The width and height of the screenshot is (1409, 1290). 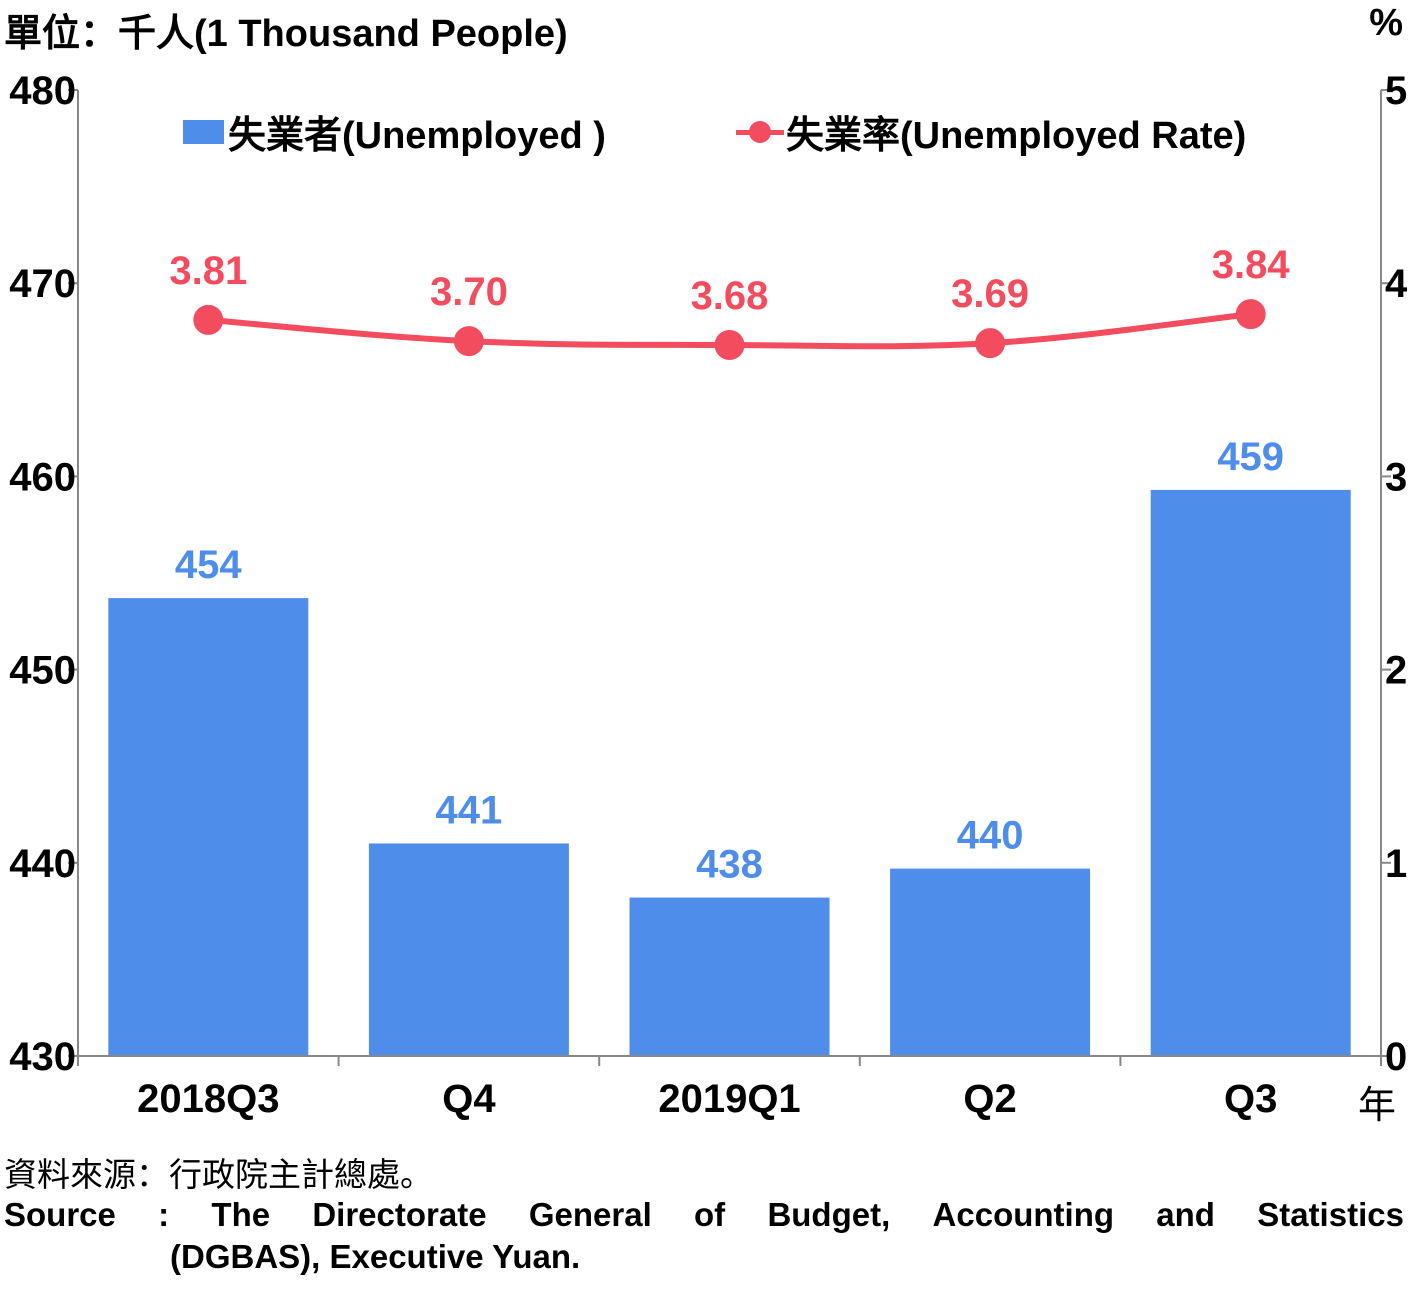 I want to click on source-word: and, so click(x=1185, y=1214).